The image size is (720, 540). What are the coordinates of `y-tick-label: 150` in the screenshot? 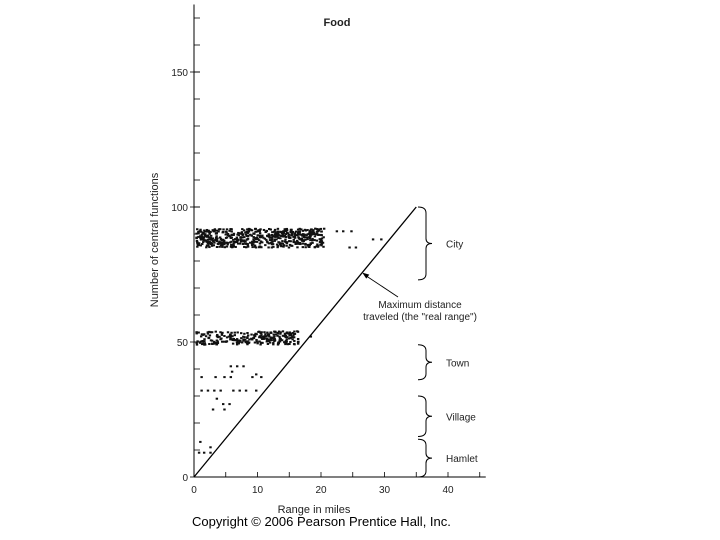 It's located at (179, 73).